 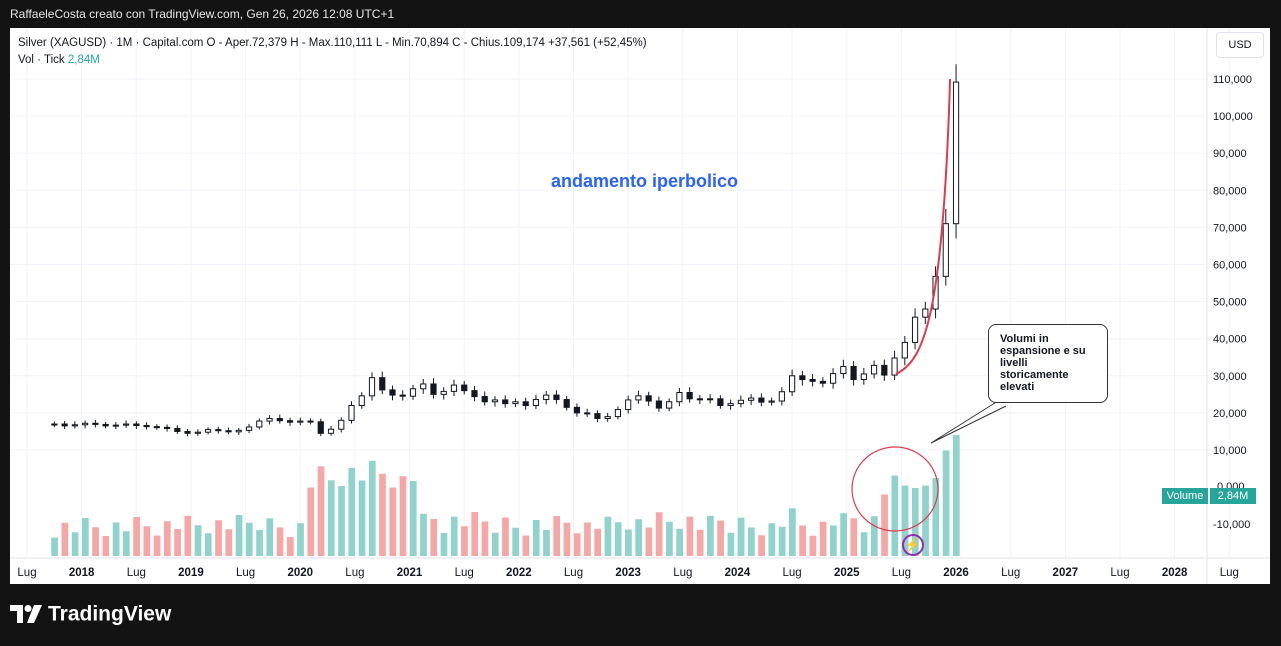 I want to click on tradingview-logo: TradingView, so click(x=90, y=614).